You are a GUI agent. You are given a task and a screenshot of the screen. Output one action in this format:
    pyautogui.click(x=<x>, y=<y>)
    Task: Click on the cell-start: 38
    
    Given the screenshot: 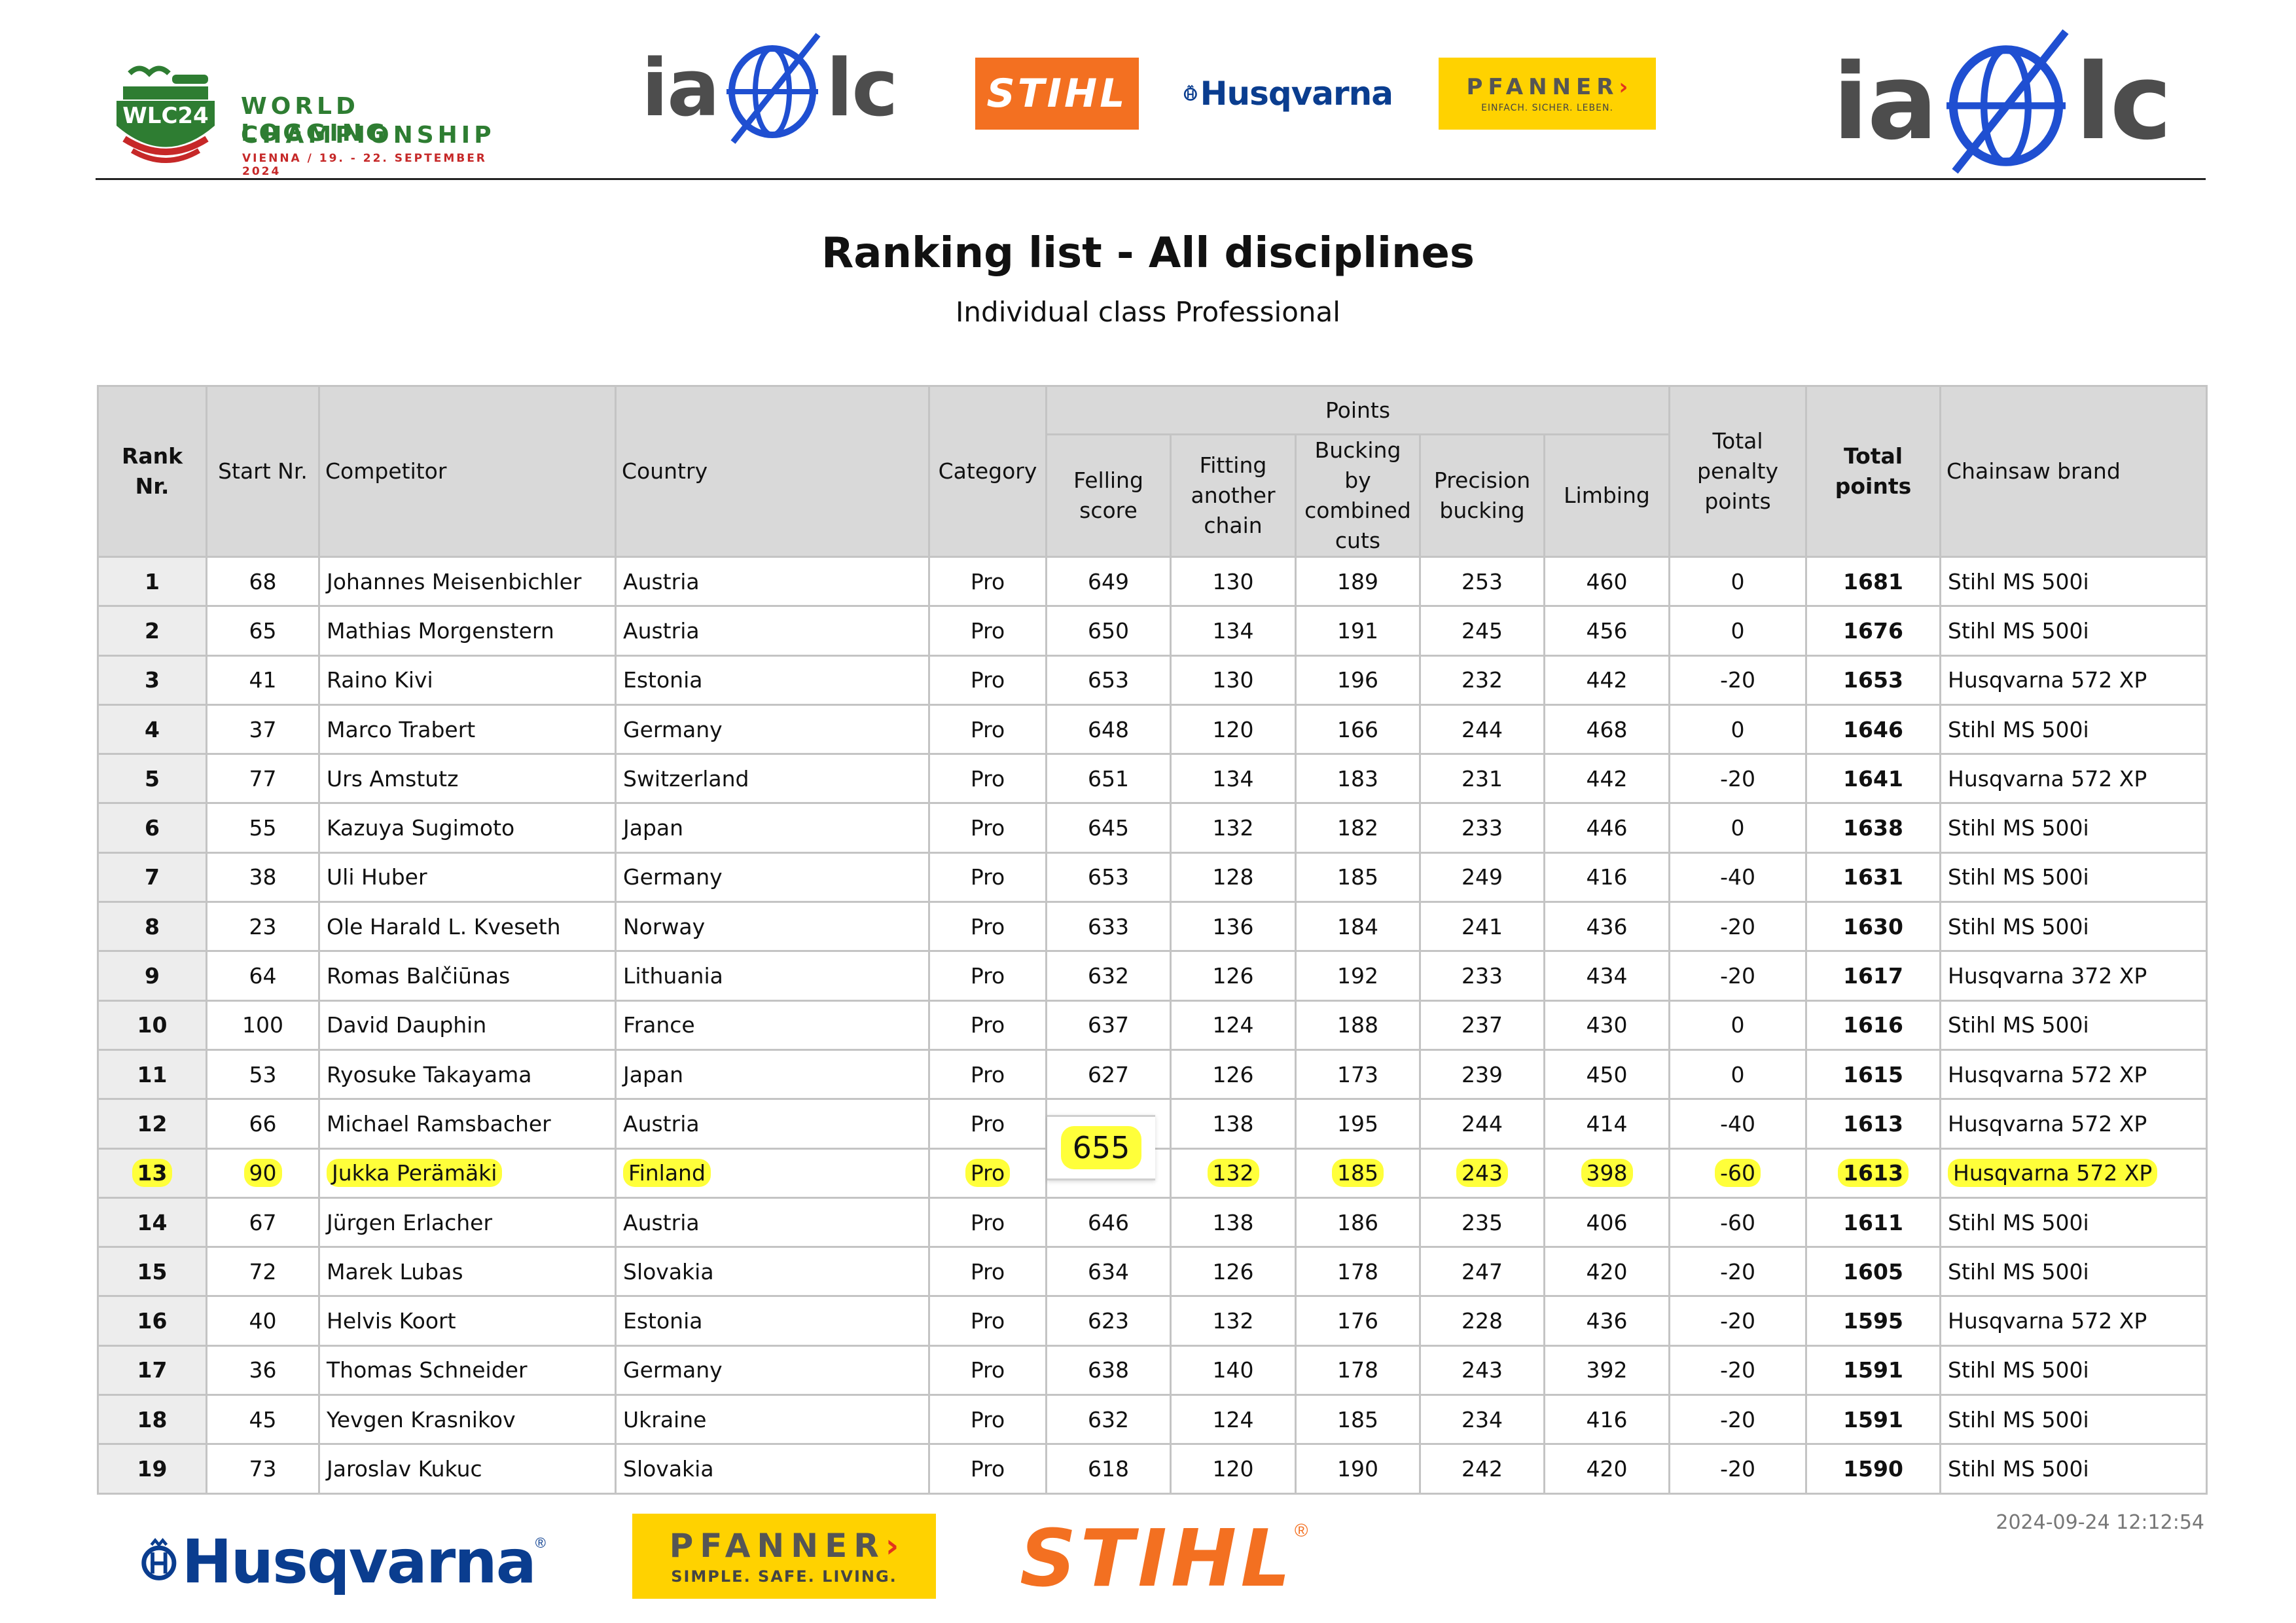 What is the action you would take?
    pyautogui.click(x=263, y=877)
    